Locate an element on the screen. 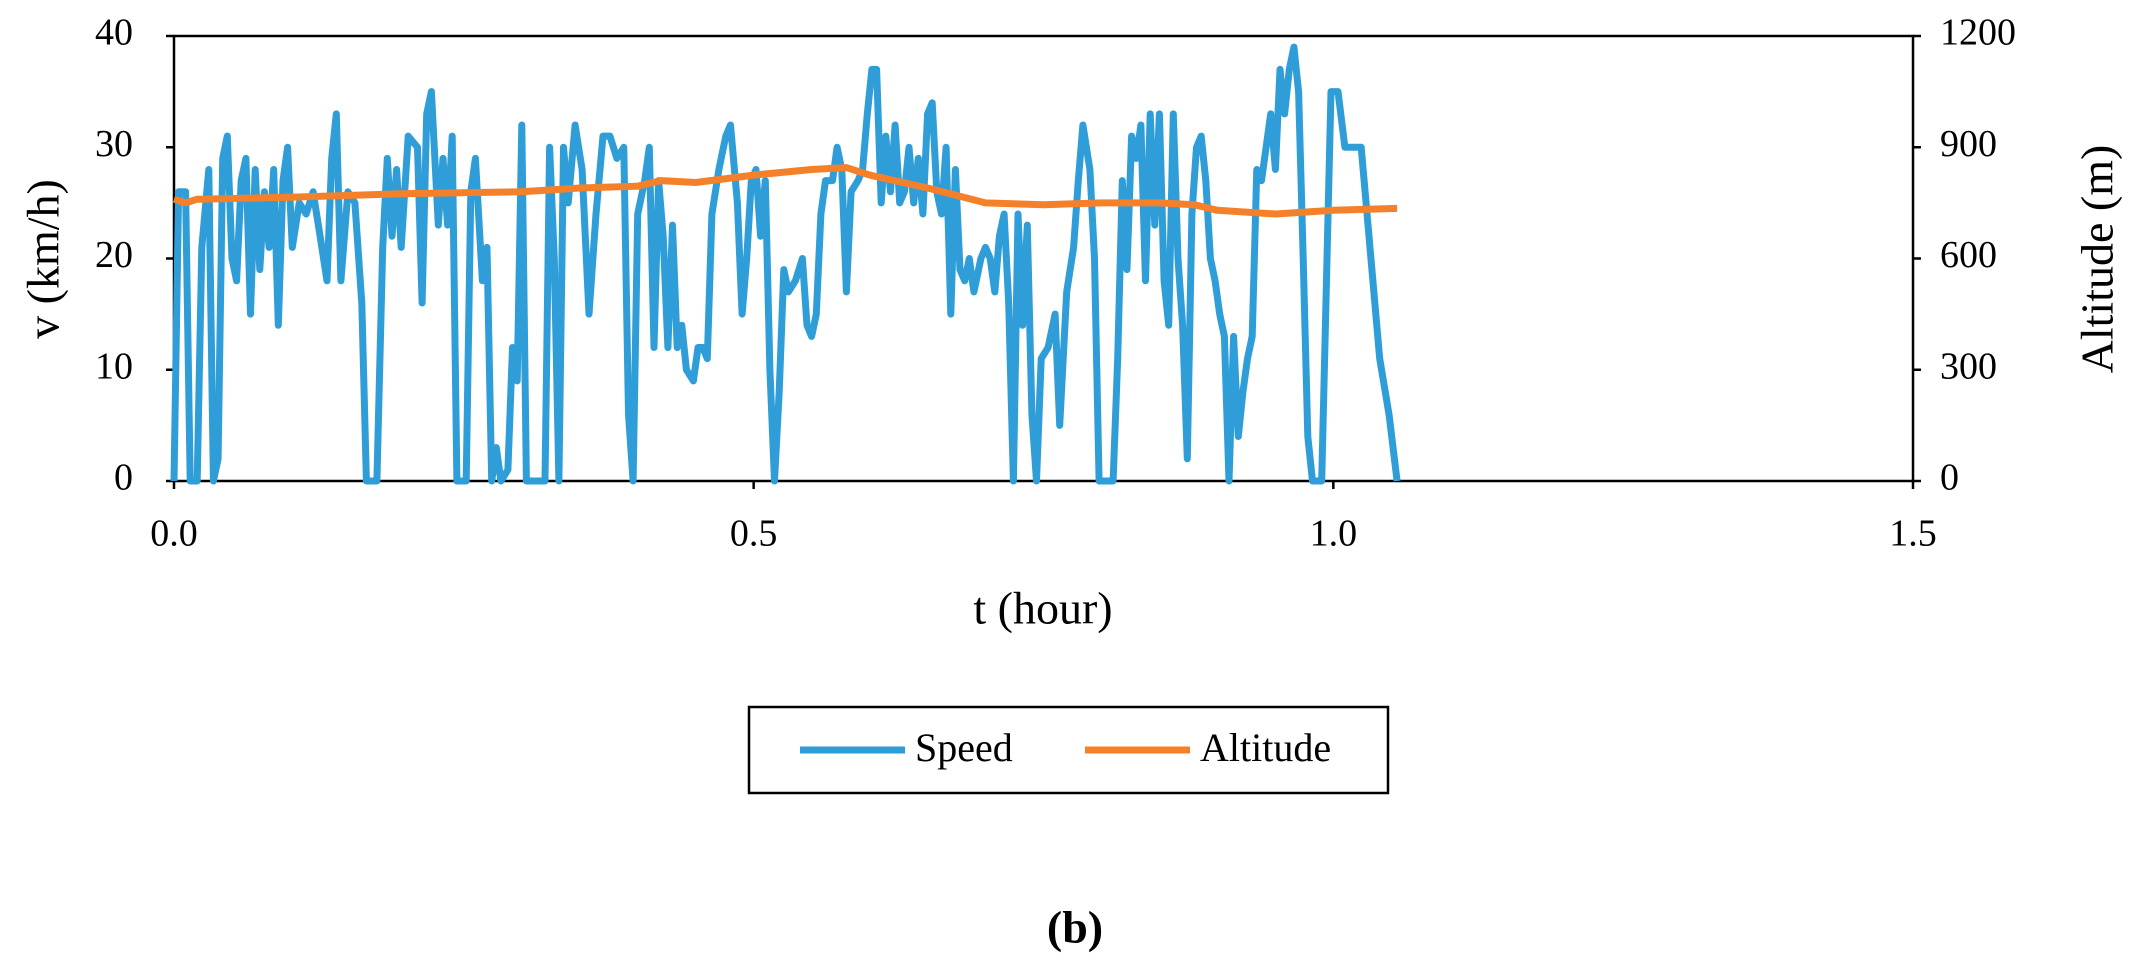 This screenshot has width=2150, height=974. y-axis-label: v (km/h) is located at coordinates (43, 259).